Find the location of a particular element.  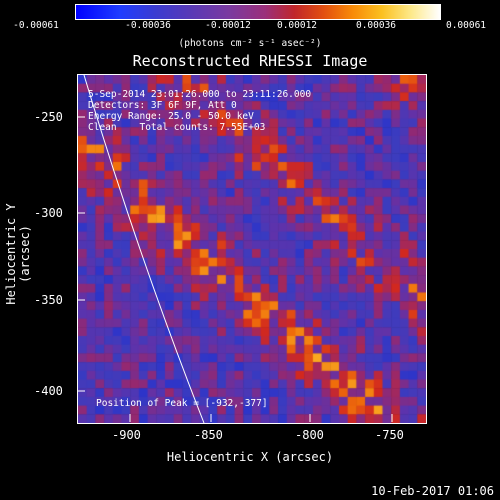

colorbar is located at coordinates (258, 12).